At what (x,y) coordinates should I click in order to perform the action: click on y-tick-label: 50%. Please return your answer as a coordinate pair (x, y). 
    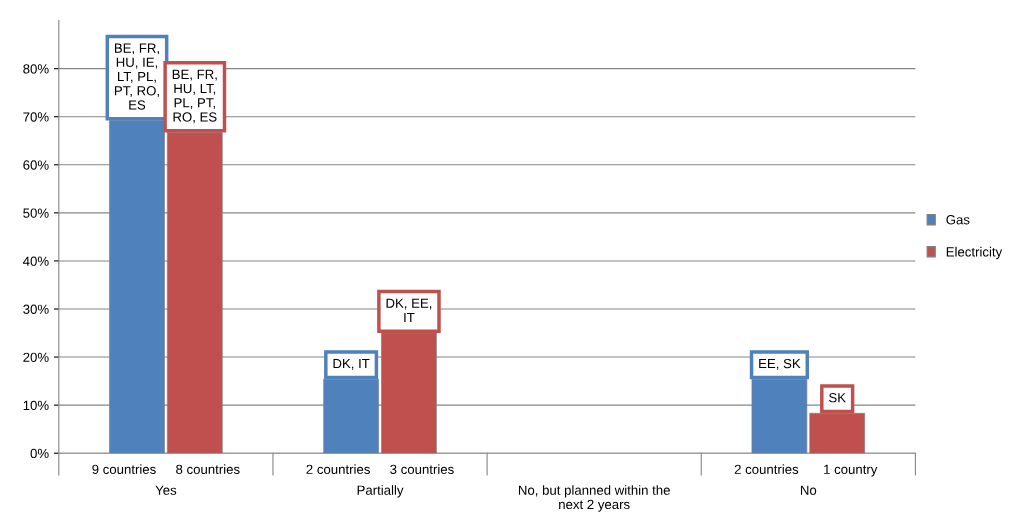
    Looking at the image, I should click on (36, 213).